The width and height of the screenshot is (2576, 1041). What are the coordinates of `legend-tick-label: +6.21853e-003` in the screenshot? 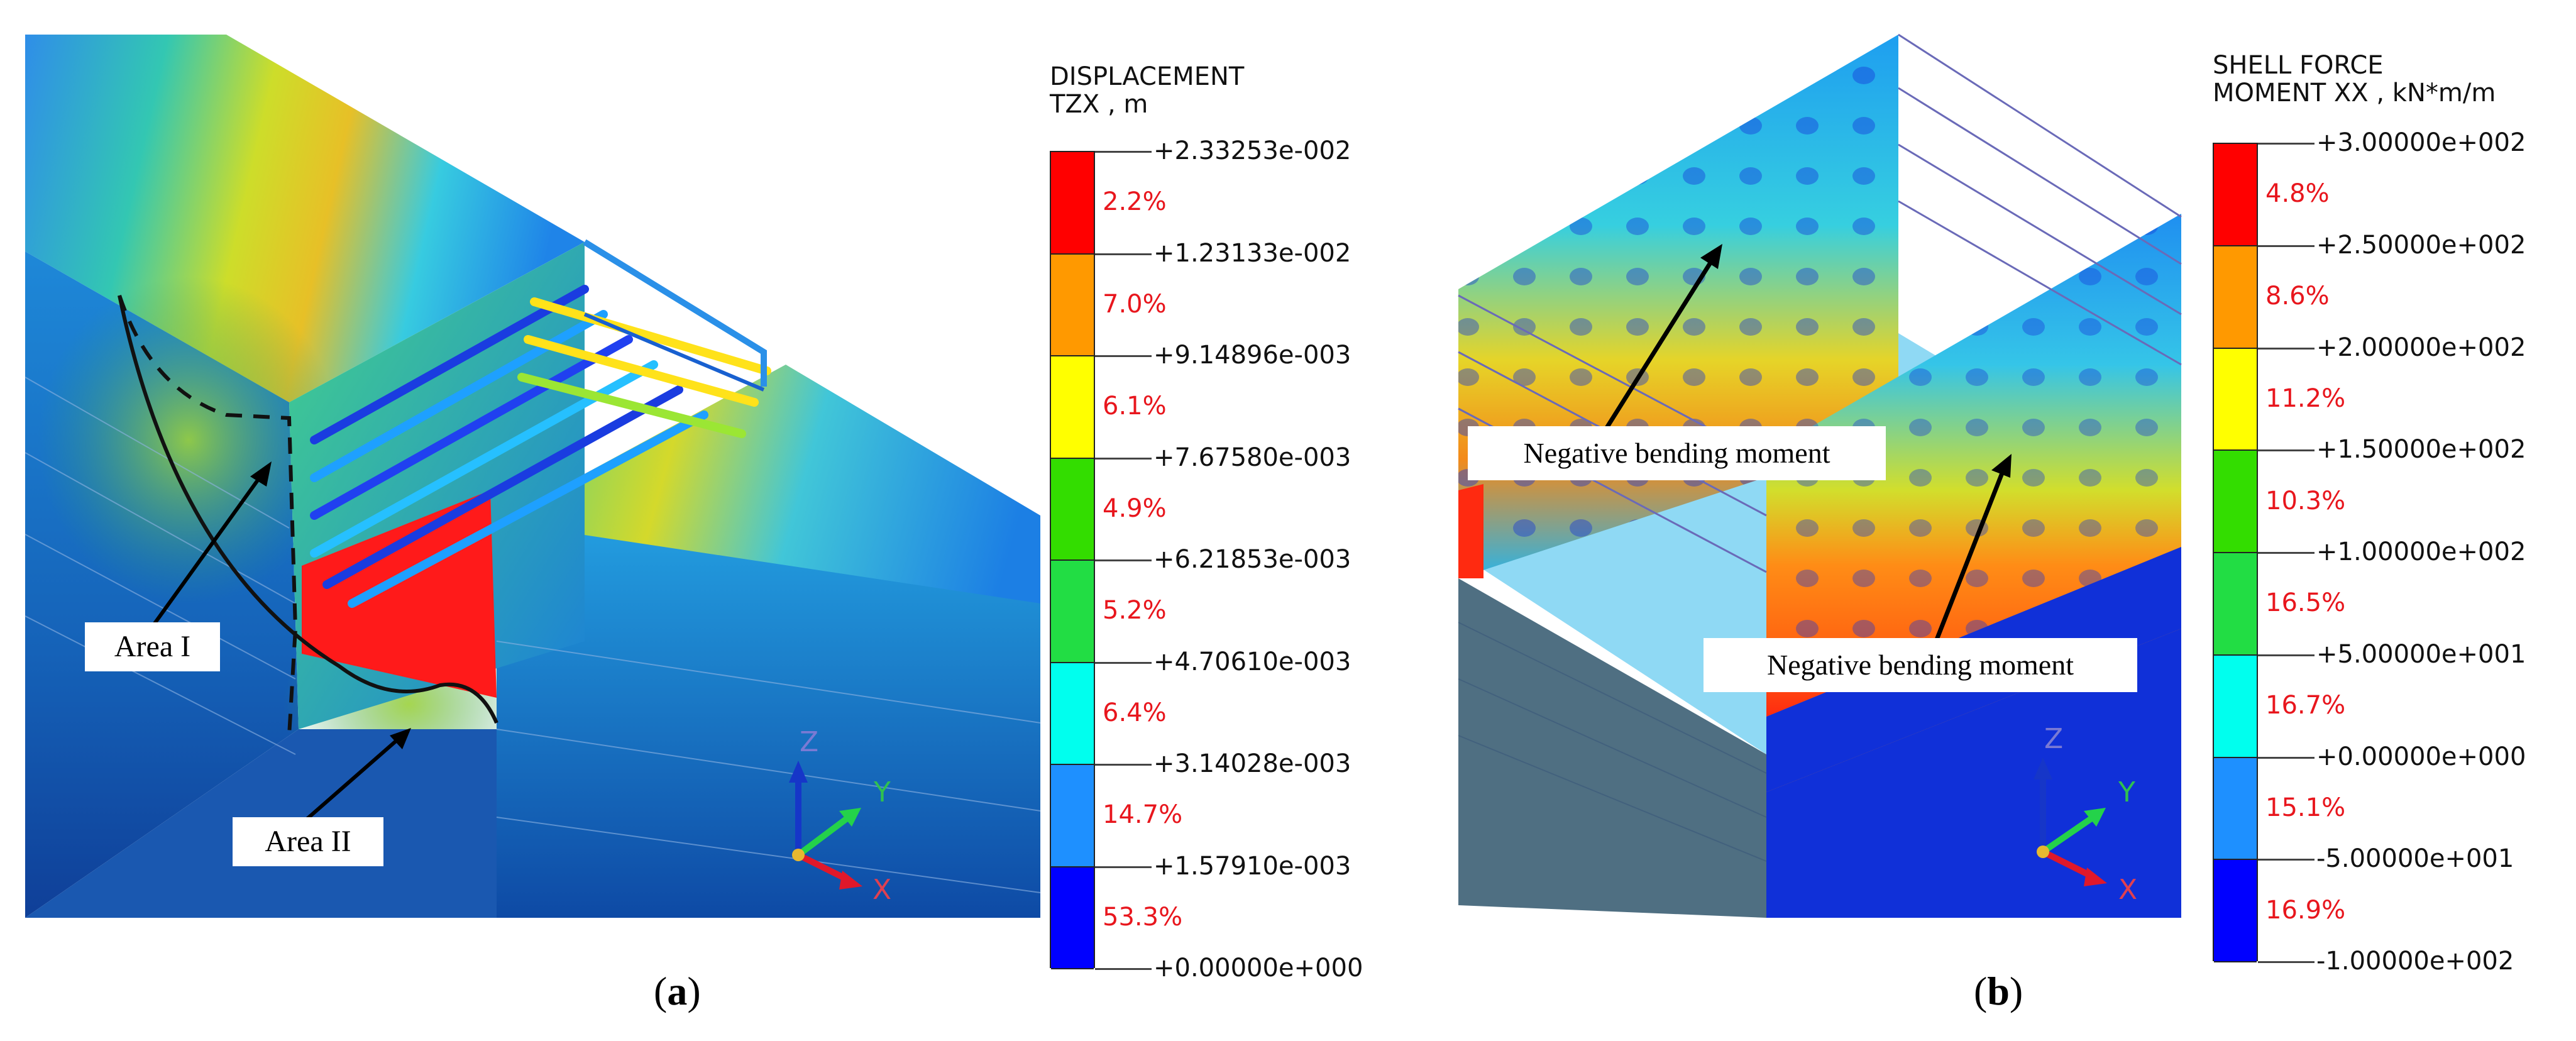 It's located at (1252, 559).